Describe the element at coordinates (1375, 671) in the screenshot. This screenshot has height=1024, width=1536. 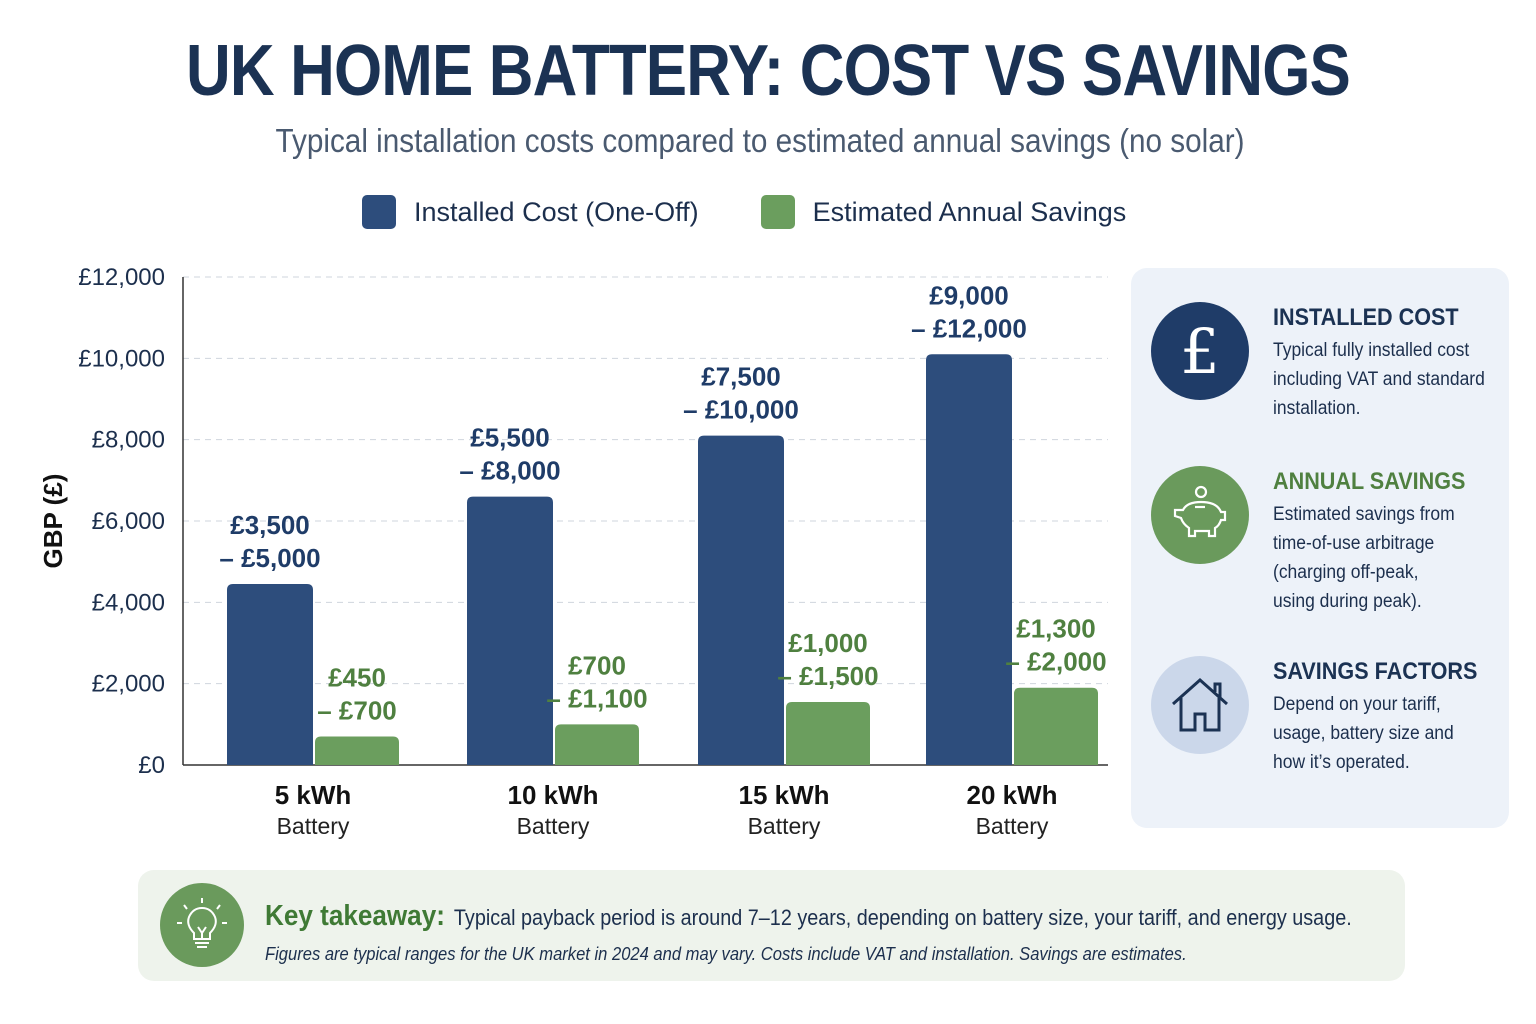
I see `info-title: SAVINGS FACTORS` at that location.